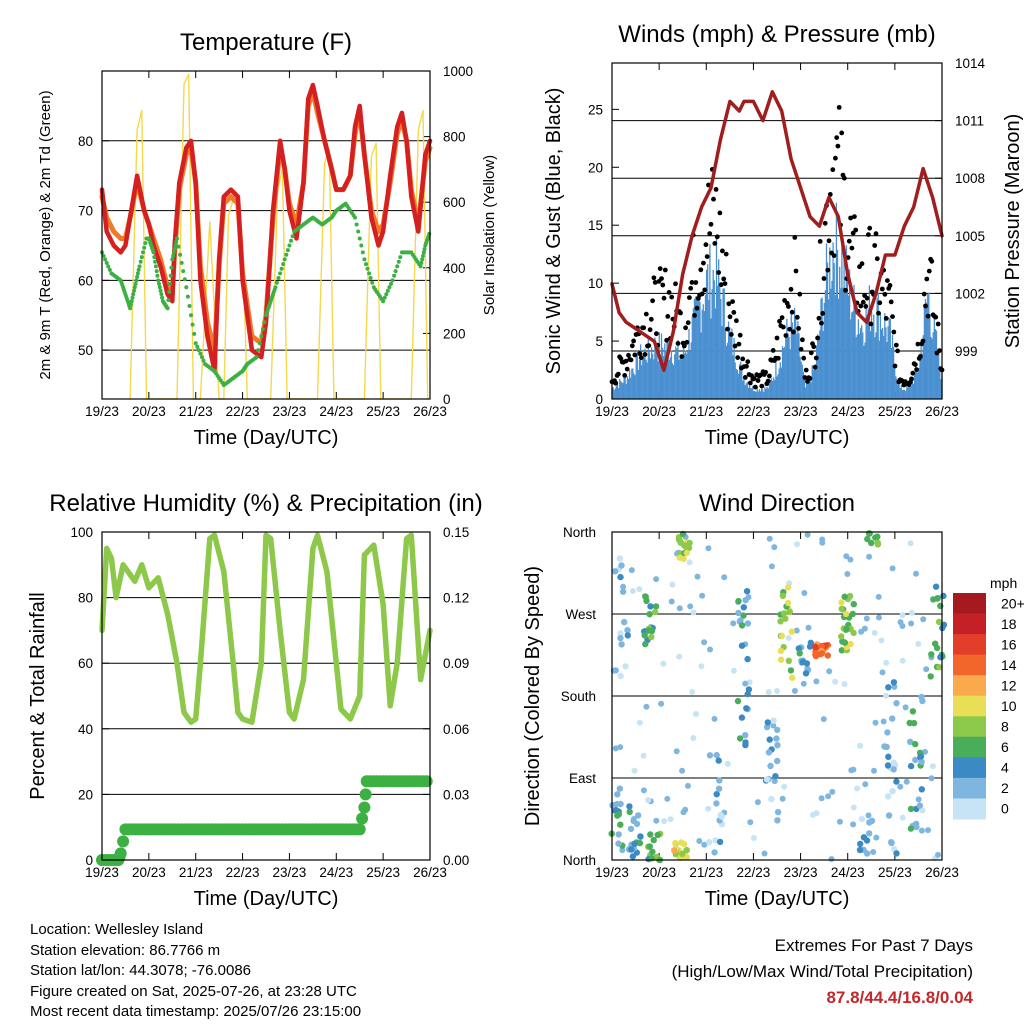  What do you see at coordinates (123, 841) in the screenshot?
I see `precip-point` at bounding box center [123, 841].